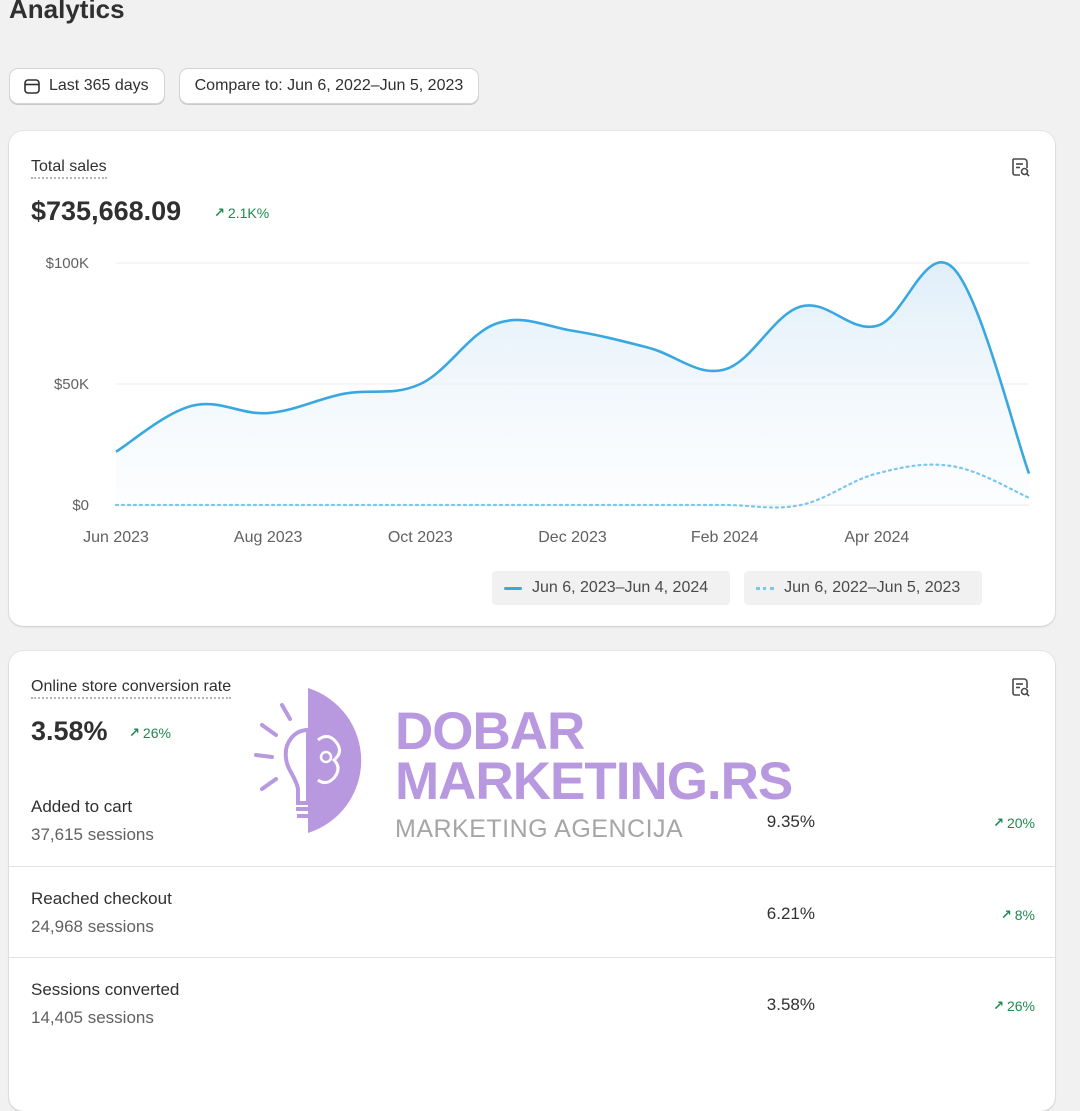  Describe the element at coordinates (620, 587) in the screenshot. I see `legend-label-current: Jun 6, 2023–Jun 4, 2024` at that location.